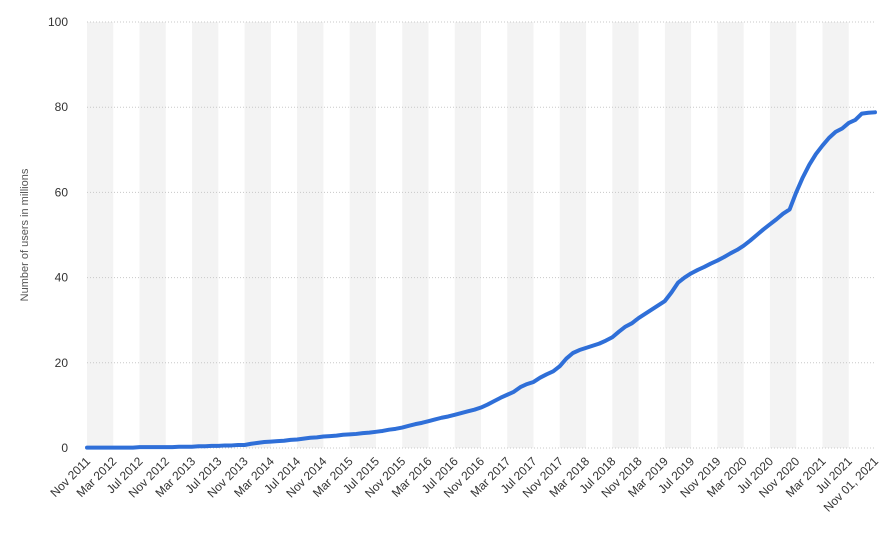 The image size is (885, 547). Describe the element at coordinates (58, 22) in the screenshot. I see `y-tick-label: 100` at that location.